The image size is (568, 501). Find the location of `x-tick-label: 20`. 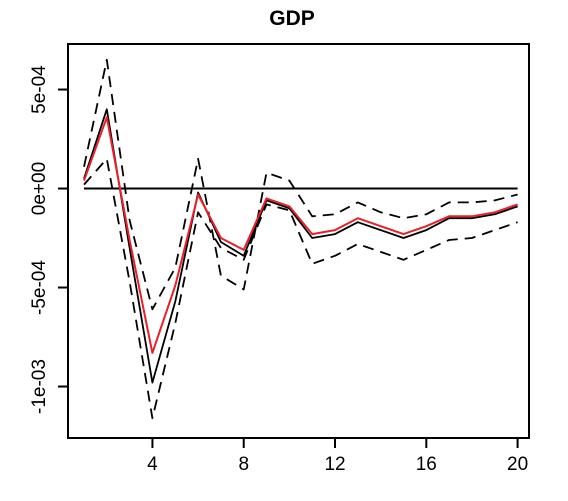

x-tick-label: 20 is located at coordinates (517, 464).